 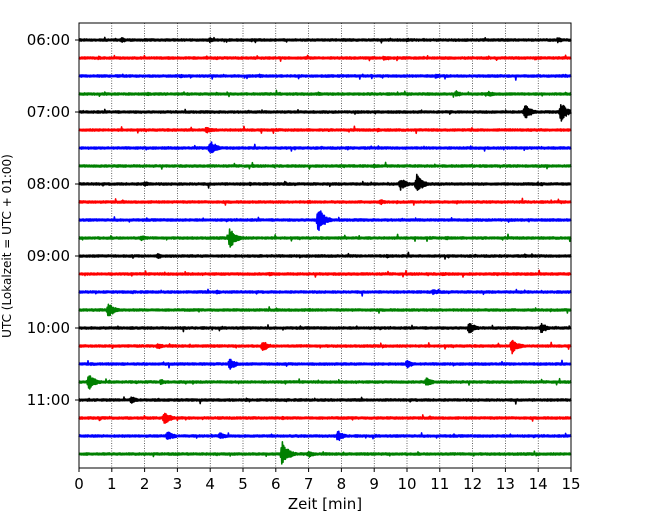 I want to click on y-tick-label: 06:00, so click(x=48, y=40).